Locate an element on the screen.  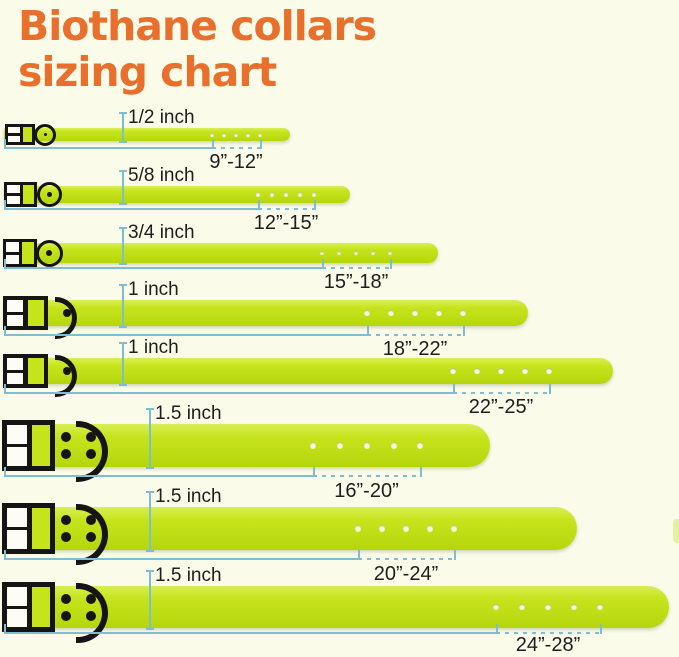
width-label: 1 inch is located at coordinates (153, 347).